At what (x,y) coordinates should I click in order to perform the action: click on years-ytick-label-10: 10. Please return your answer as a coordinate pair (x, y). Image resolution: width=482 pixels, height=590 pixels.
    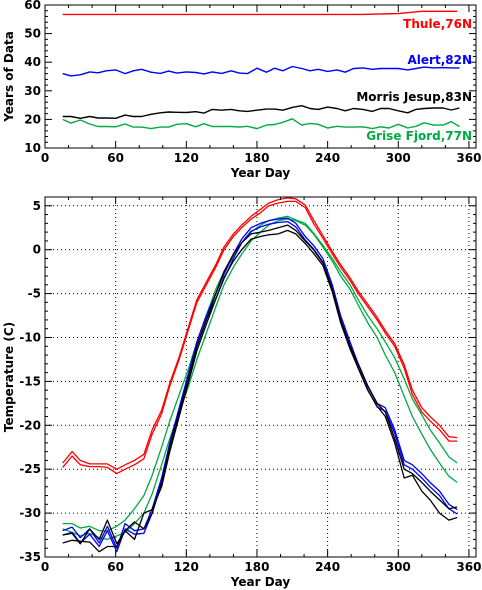
    Looking at the image, I should click on (32, 148).